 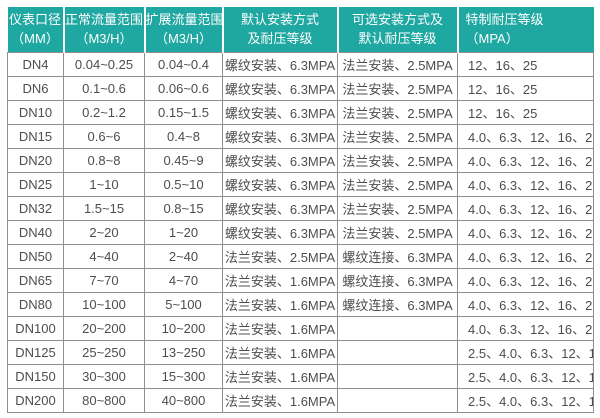 What do you see at coordinates (104, 280) in the screenshot?
I see `cell-normal-flow: 7~70` at bounding box center [104, 280].